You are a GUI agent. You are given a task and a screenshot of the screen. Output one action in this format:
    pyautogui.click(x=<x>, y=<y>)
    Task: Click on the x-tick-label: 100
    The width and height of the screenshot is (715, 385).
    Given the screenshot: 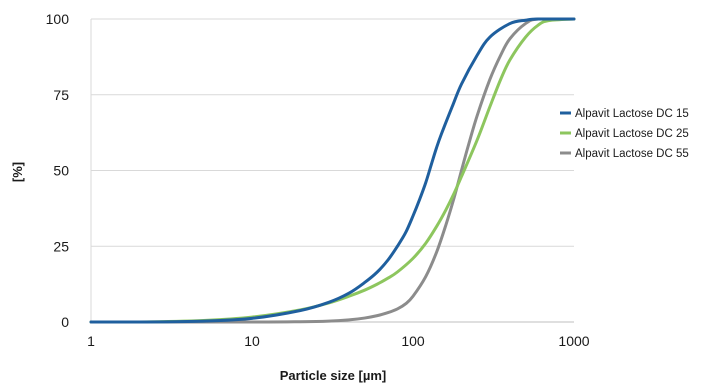 What is the action you would take?
    pyautogui.click(x=413, y=341)
    